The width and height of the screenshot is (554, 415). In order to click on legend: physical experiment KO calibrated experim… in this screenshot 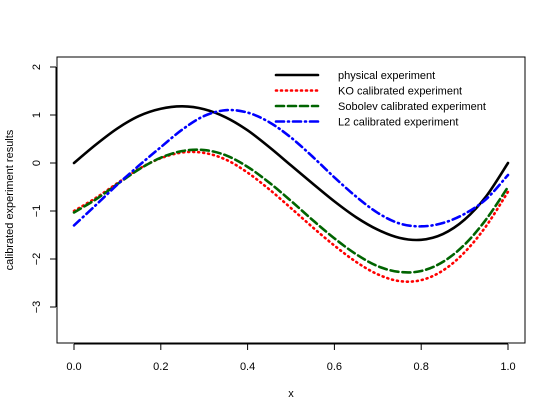, I will do `click(380, 99)`.